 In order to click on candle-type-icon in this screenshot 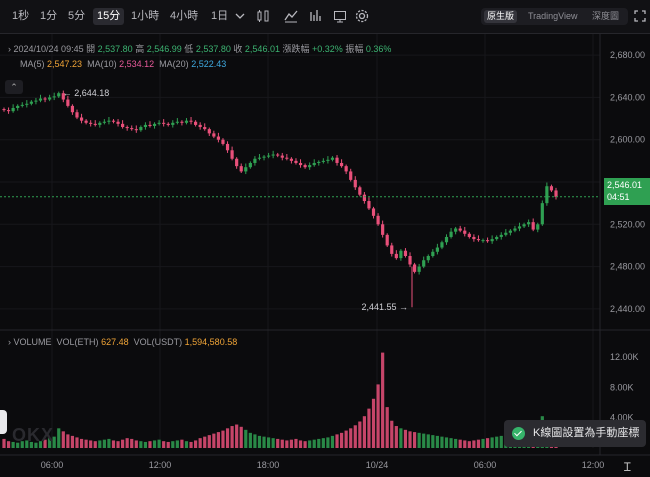, I will do `click(263, 16)`.